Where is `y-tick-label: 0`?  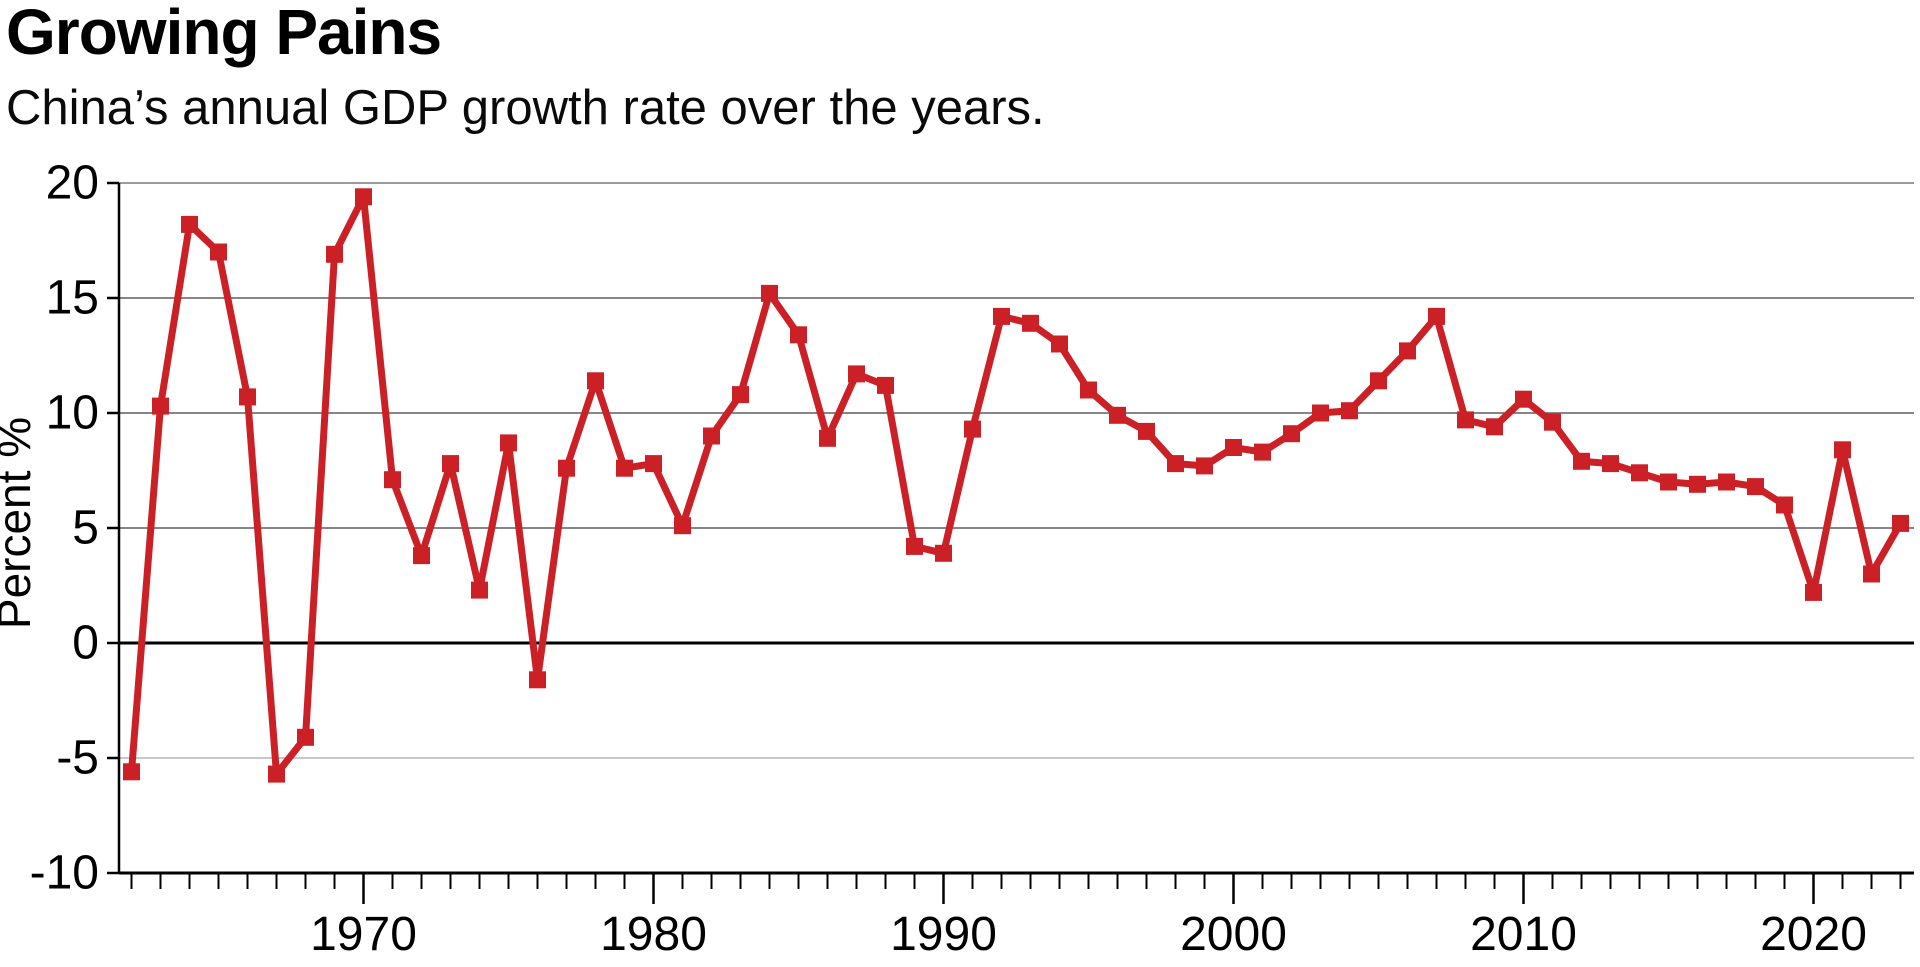
y-tick-label: 0 is located at coordinates (85, 643).